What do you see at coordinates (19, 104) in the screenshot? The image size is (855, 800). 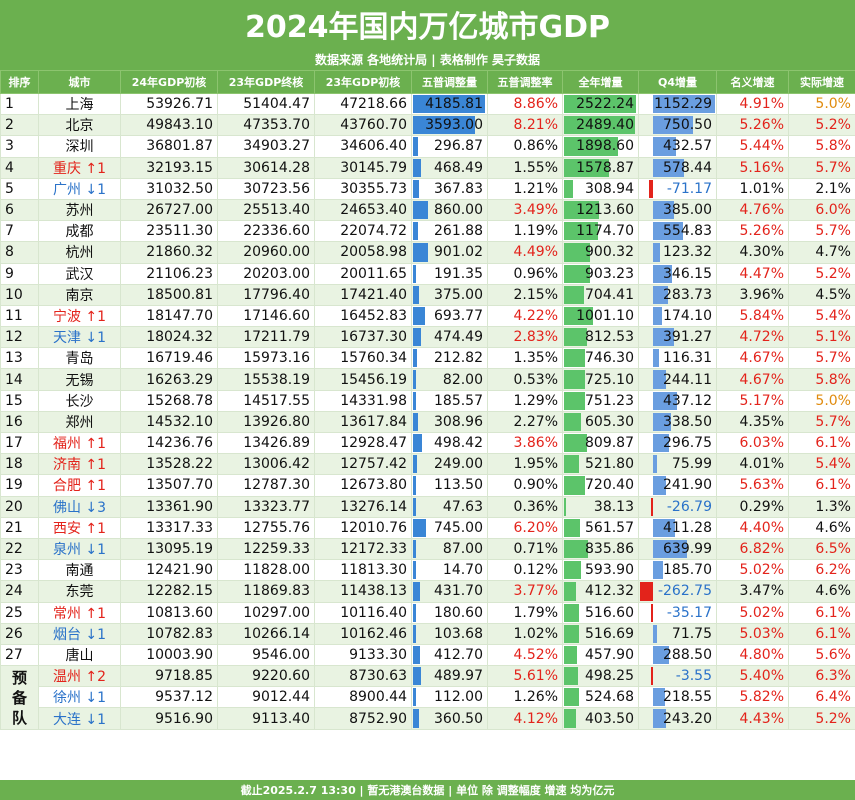 I see `cell-rank: 1` at bounding box center [19, 104].